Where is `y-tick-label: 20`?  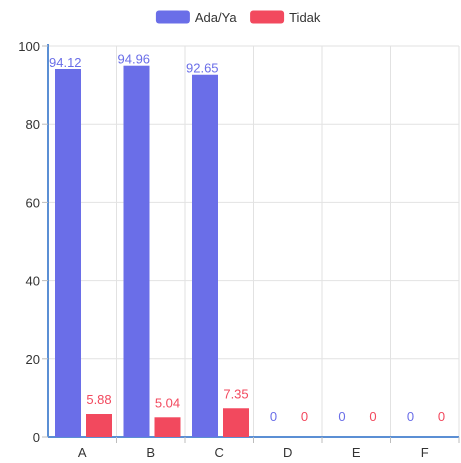
y-tick-label: 20 is located at coordinates (33, 359).